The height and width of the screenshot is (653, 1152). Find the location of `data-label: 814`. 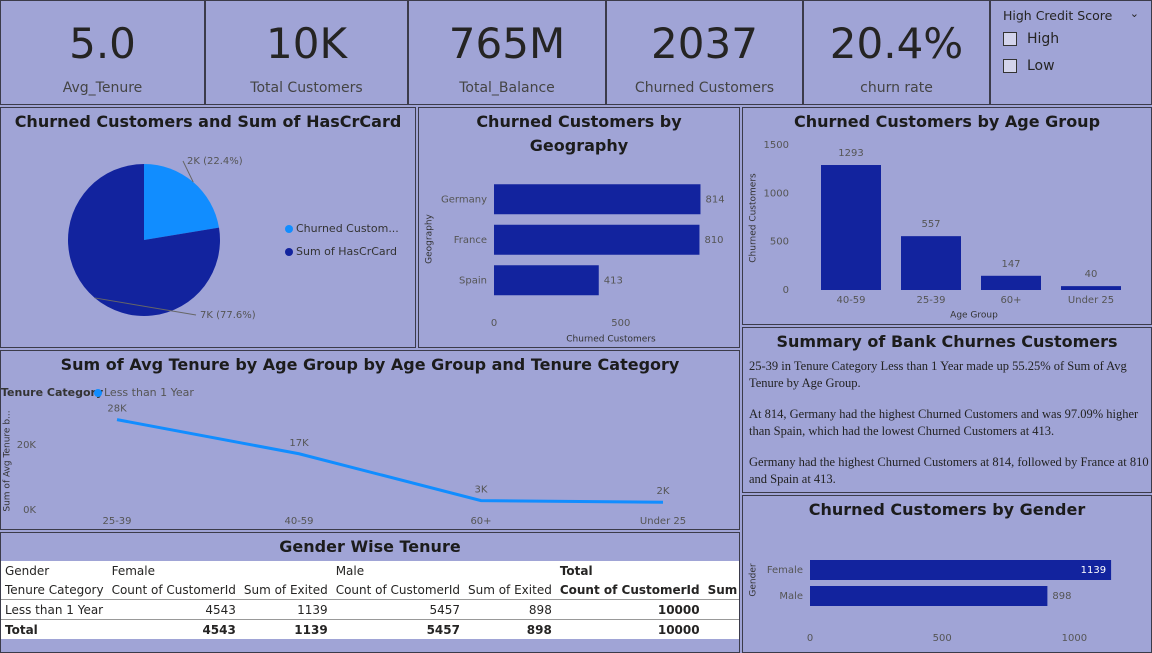

data-label: 814 is located at coordinates (714, 199).